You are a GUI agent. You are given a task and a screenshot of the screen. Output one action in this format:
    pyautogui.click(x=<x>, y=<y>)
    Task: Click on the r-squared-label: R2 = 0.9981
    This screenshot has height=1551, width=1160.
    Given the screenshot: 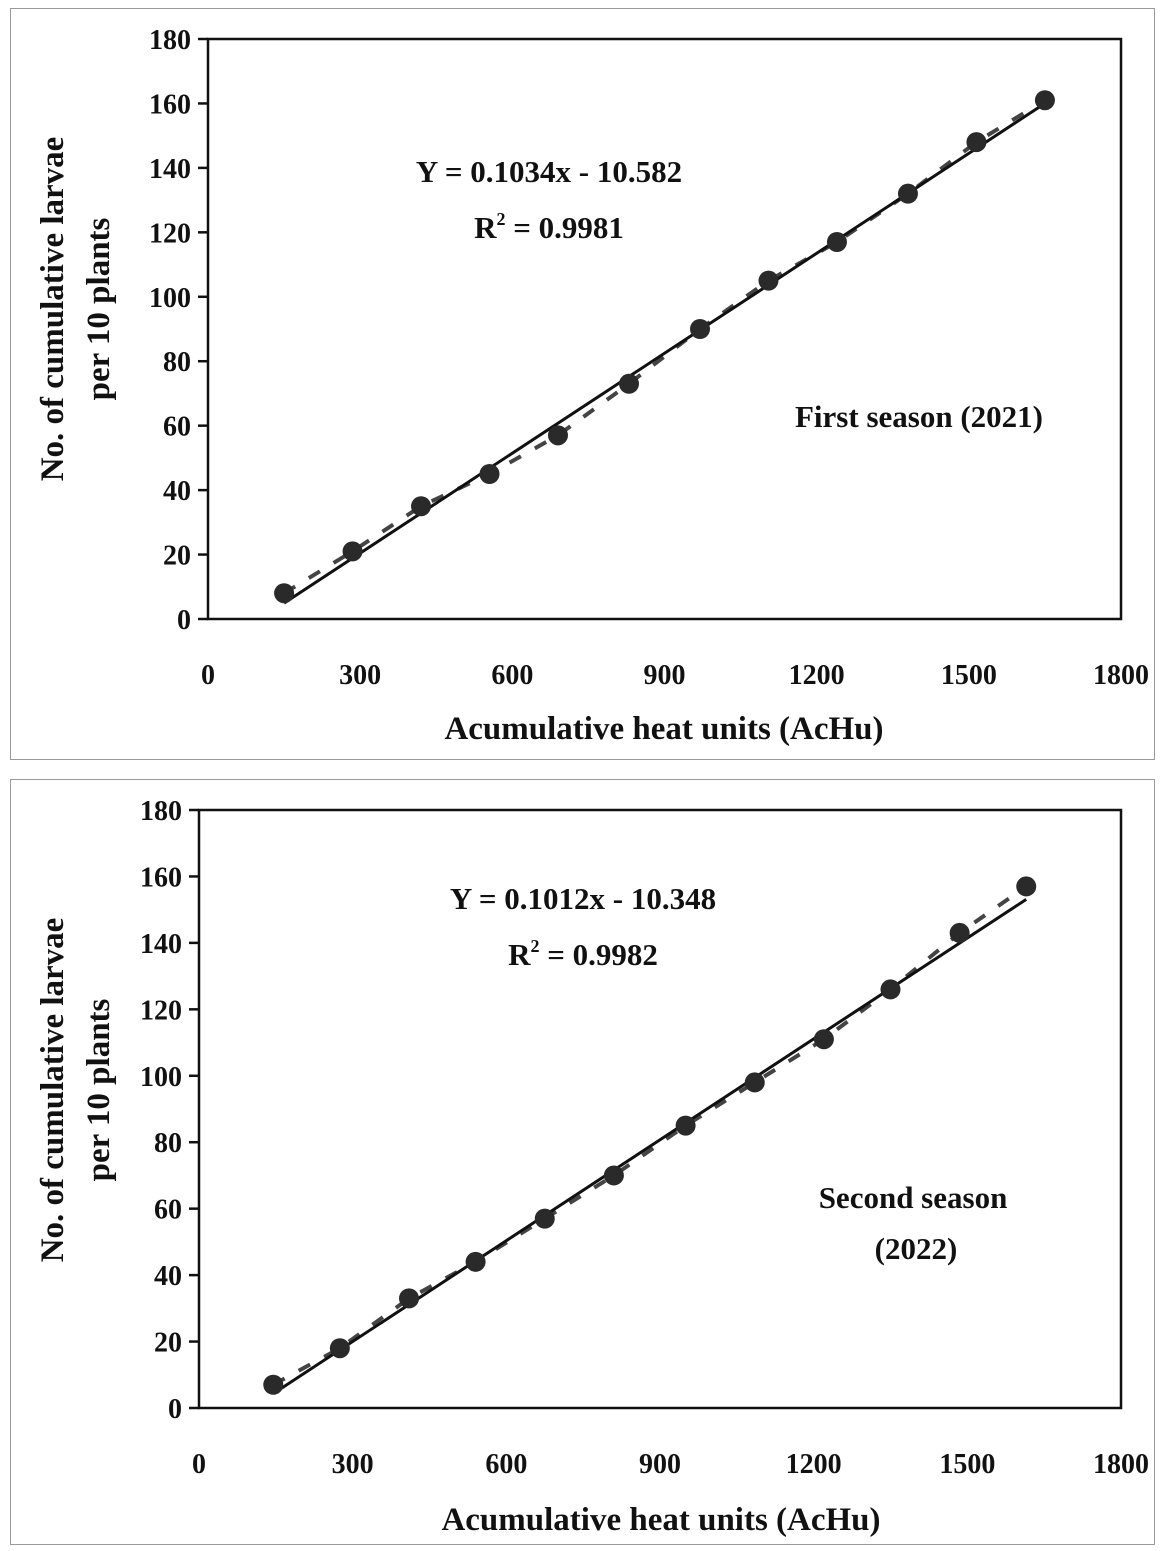 What is the action you would take?
    pyautogui.click(x=549, y=227)
    